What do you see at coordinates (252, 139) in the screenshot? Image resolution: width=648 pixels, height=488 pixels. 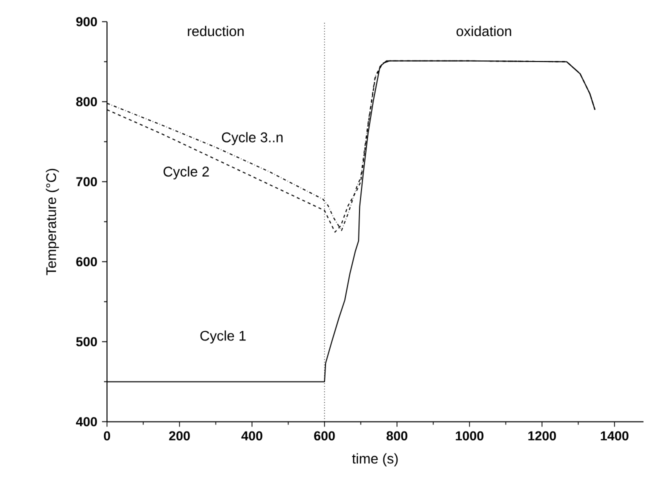 I see `series-label: Cycle 3..n` at bounding box center [252, 139].